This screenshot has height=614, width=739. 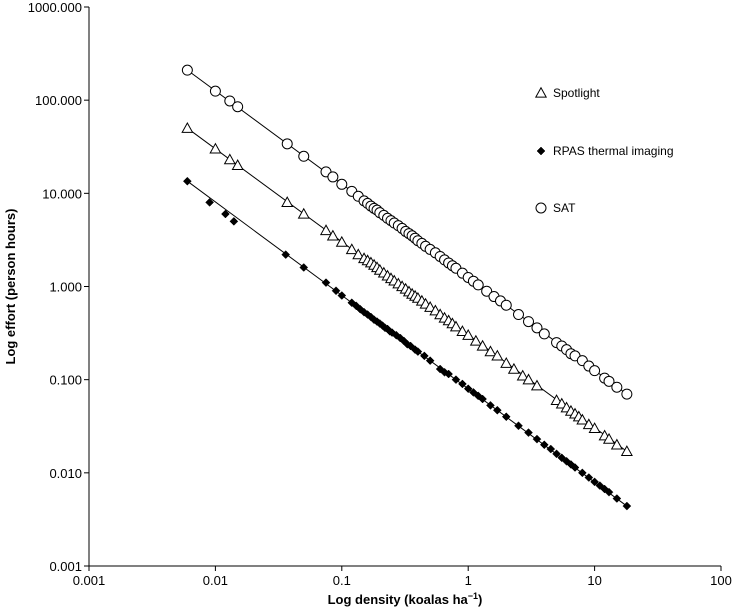 What do you see at coordinates (402, 577) in the screenshot?
I see `x-ticks: 0.001 0.01 0.1 1 10 100` at bounding box center [402, 577].